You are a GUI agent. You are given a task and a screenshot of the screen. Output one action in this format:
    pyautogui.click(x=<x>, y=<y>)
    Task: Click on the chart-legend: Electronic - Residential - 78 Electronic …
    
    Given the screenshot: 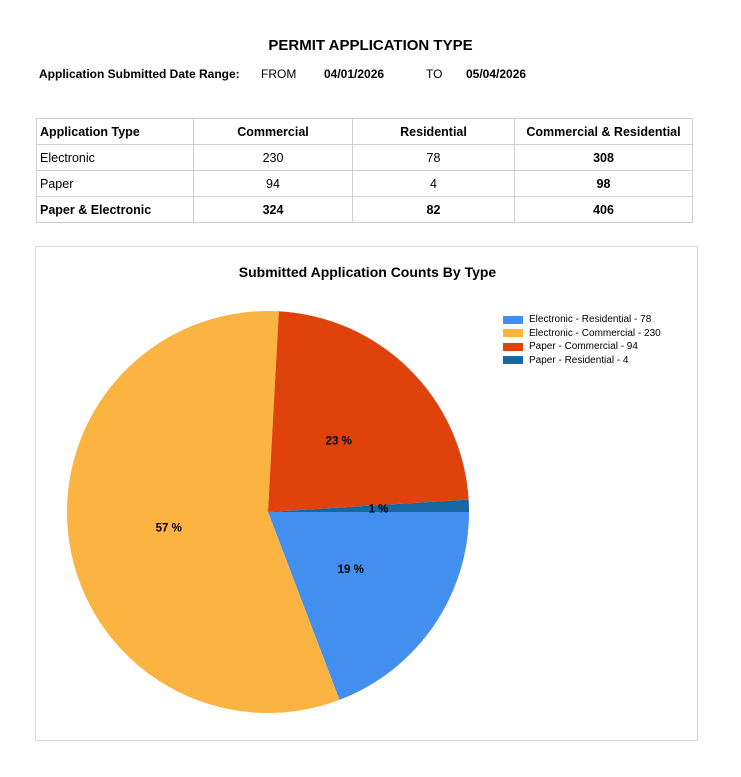 What is the action you would take?
    pyautogui.click(x=582, y=340)
    